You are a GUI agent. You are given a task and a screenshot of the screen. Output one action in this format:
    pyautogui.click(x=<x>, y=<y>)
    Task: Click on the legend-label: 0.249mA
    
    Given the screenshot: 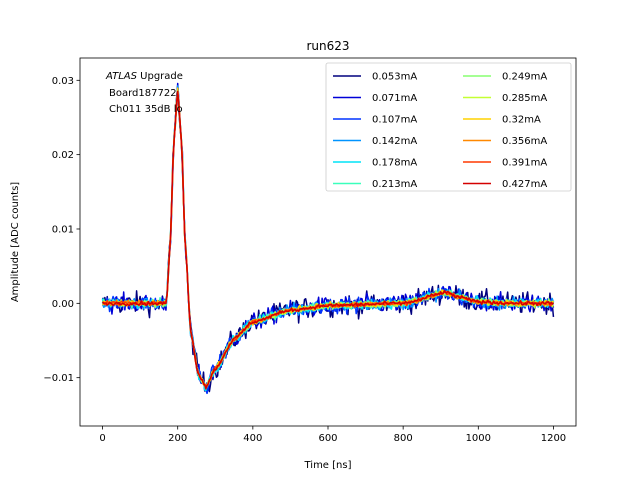 What is the action you would take?
    pyautogui.click(x=524, y=77)
    